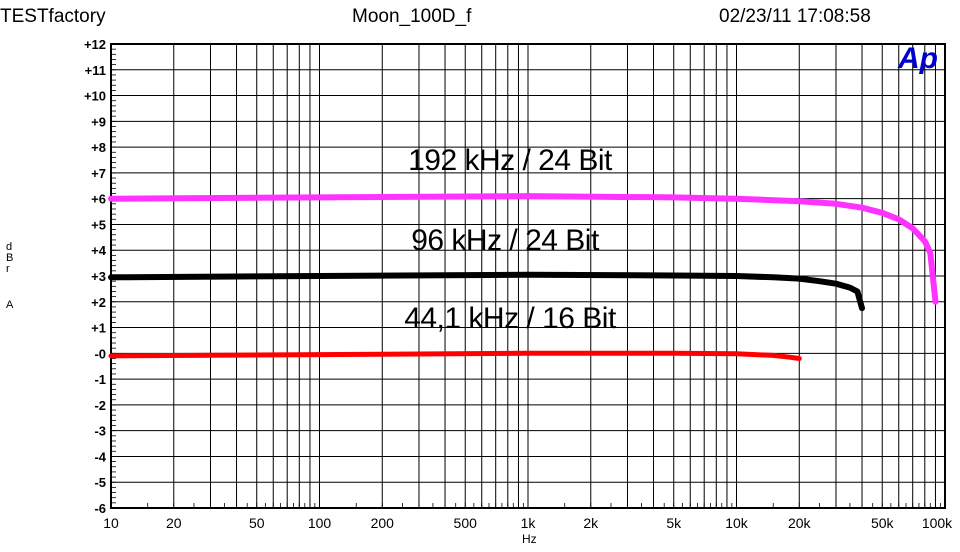 The width and height of the screenshot is (960, 552). Describe the element at coordinates (111, 523) in the screenshot. I see `x-tick-label: 10` at that location.